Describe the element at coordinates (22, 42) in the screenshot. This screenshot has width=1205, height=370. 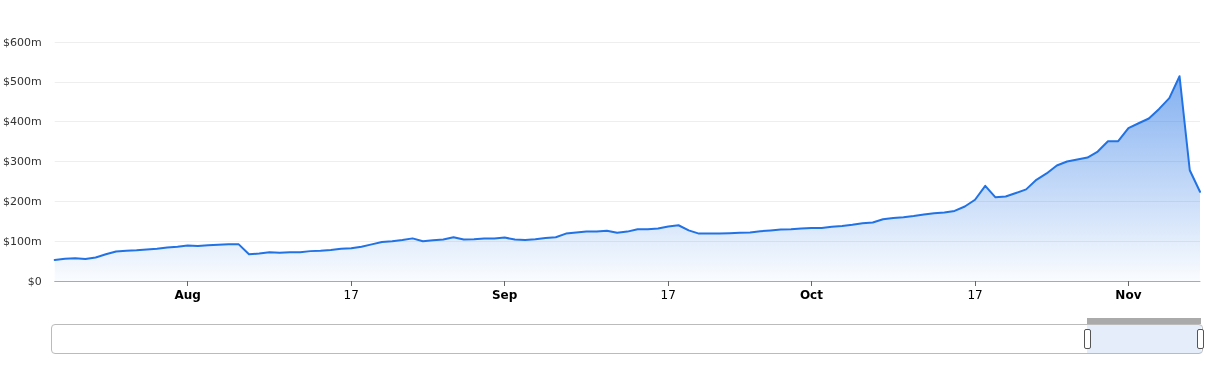
I see `y-tick-label: $600m` at that location.